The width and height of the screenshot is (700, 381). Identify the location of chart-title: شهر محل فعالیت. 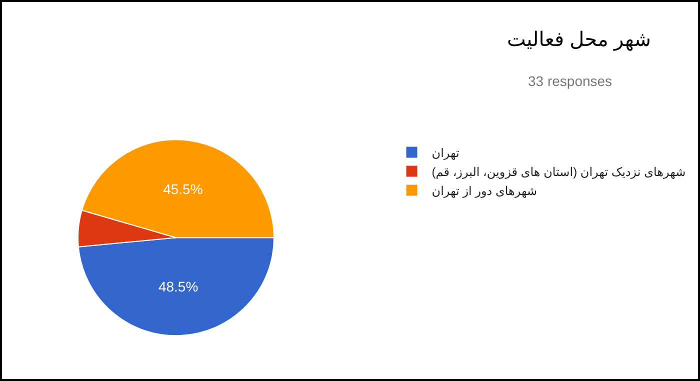
(579, 40).